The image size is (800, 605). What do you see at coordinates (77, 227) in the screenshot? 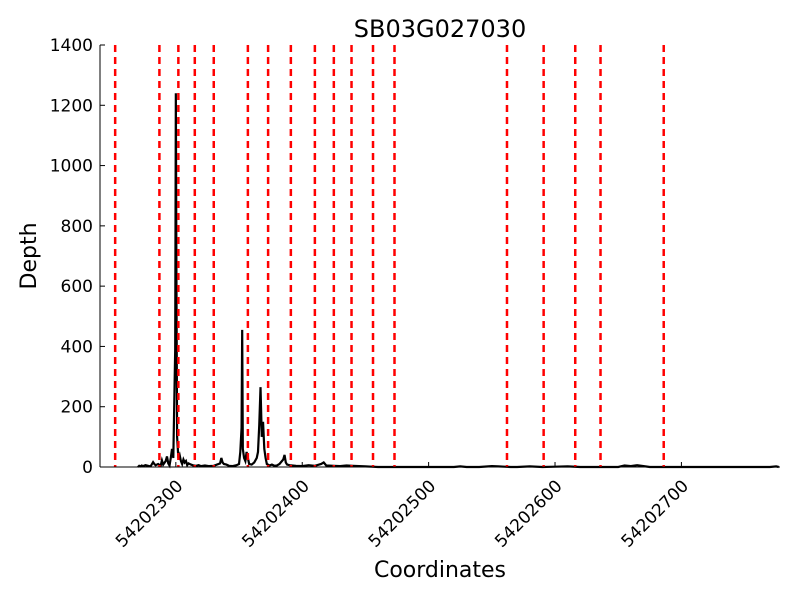
I see `y-tick-label-800: 800` at bounding box center [77, 227].